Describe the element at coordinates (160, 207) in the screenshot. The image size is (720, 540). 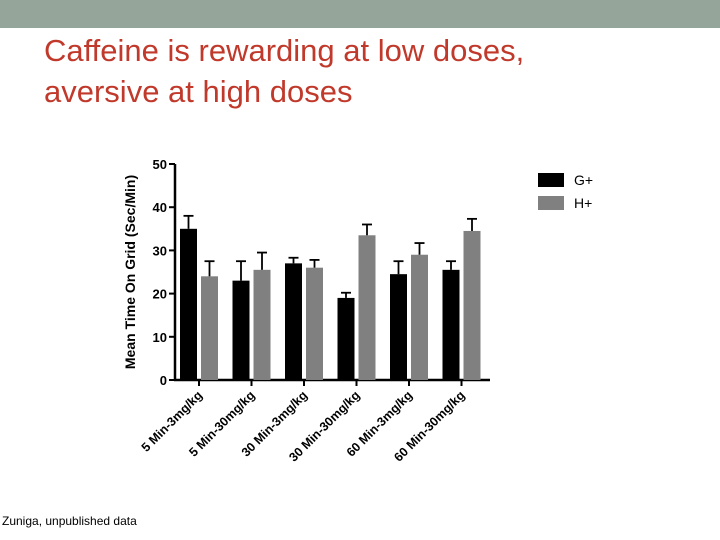
I see `y-tick-label: 40` at that location.